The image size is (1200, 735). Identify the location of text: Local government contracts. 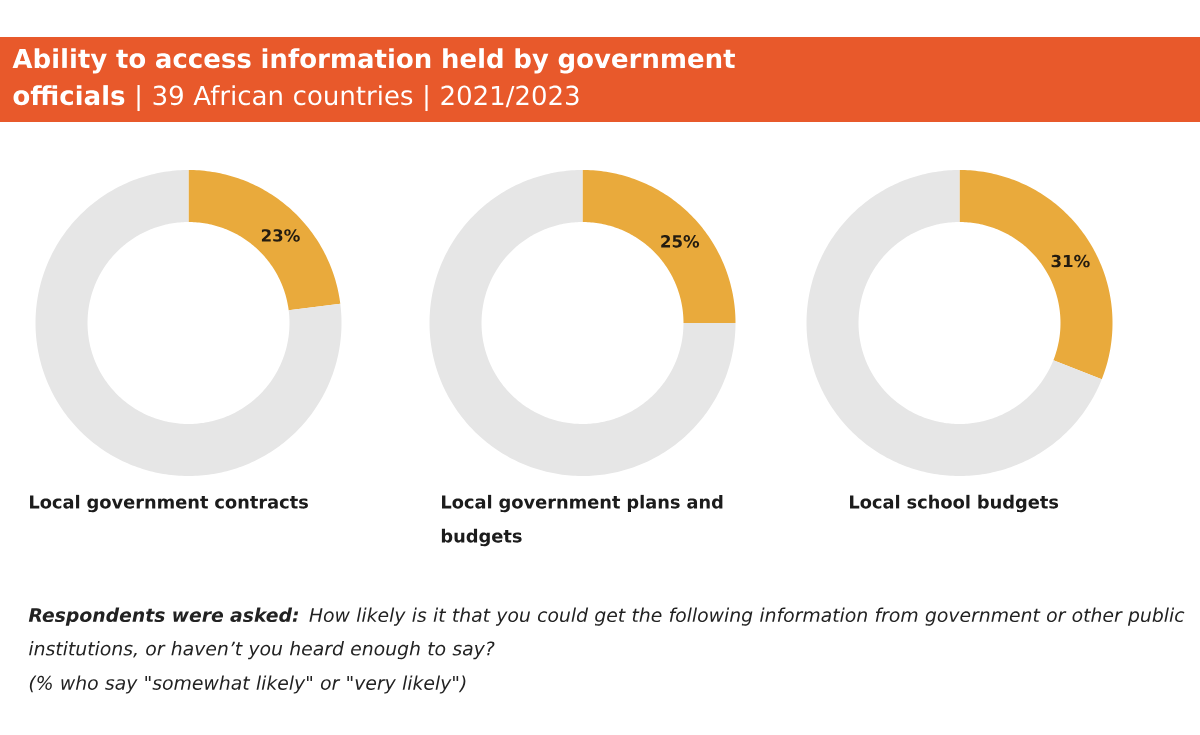
(169, 503).